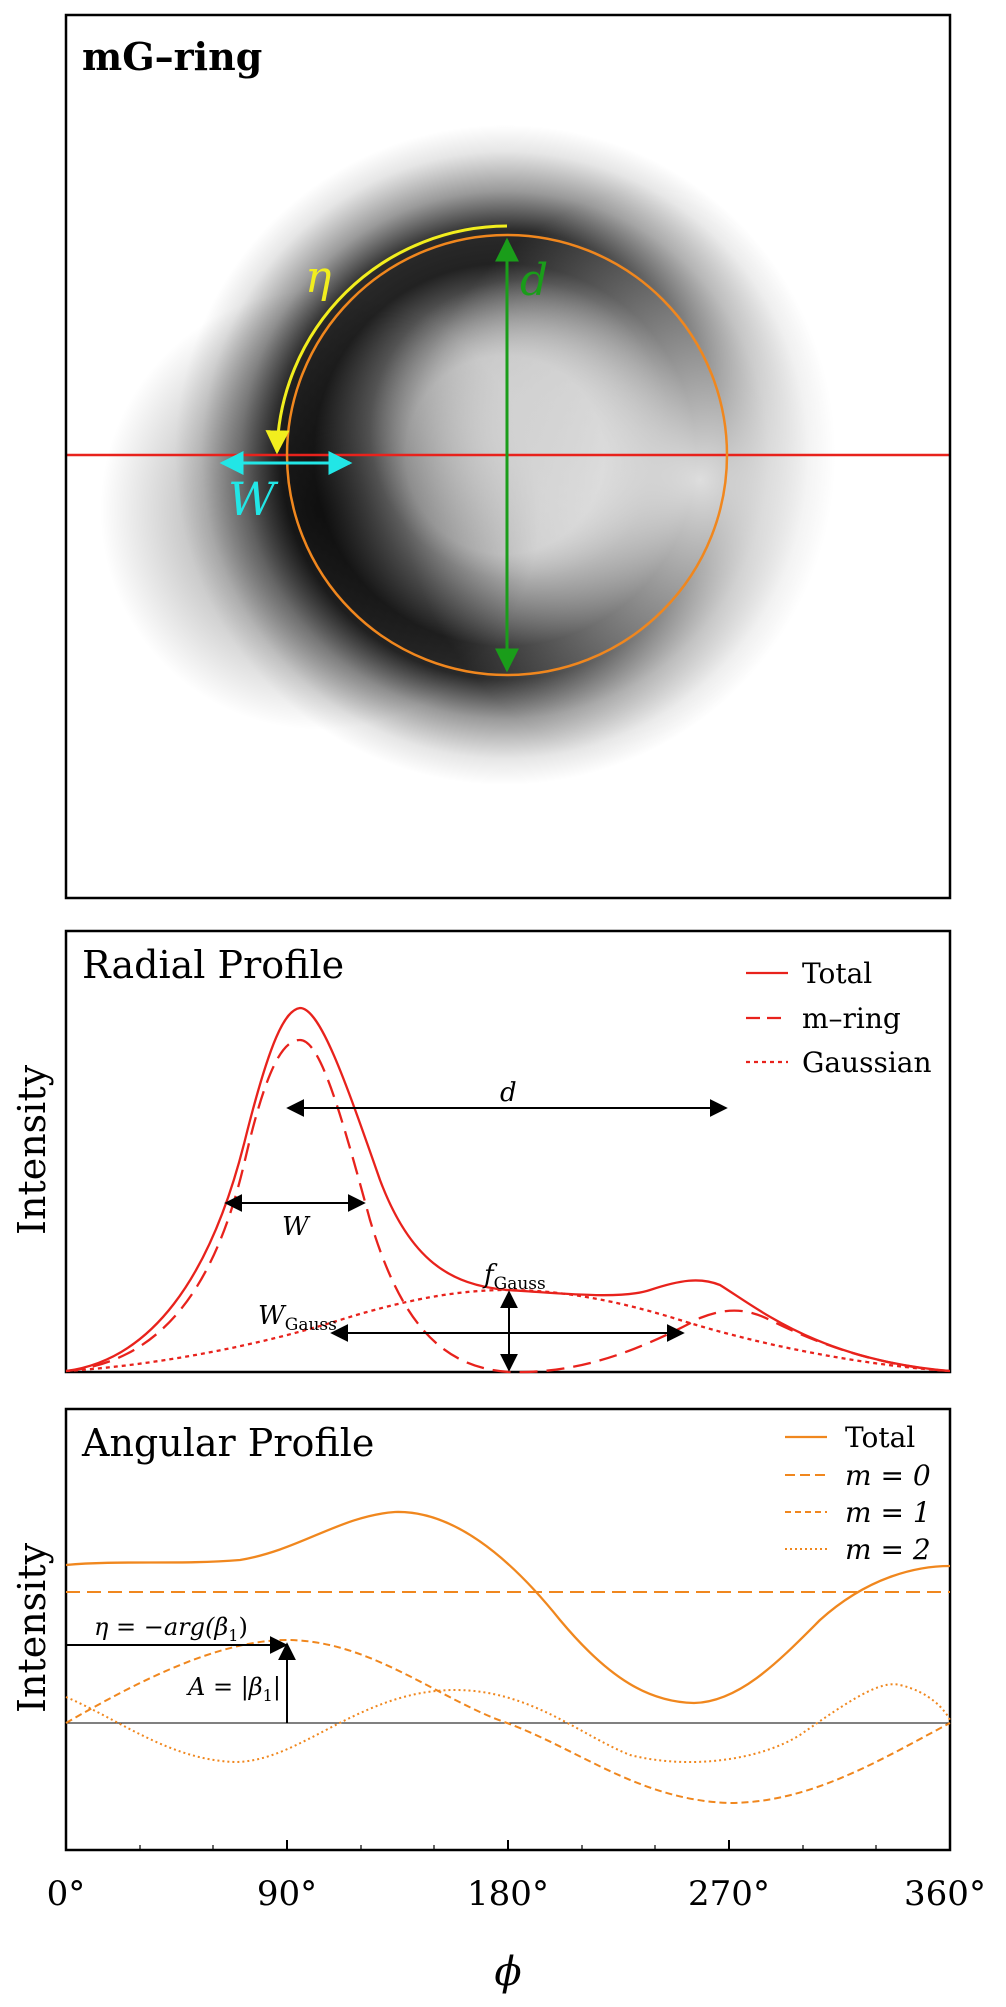 The image size is (1006, 2007). I want to click on x-tick-180: 180°, so click(508, 1894).